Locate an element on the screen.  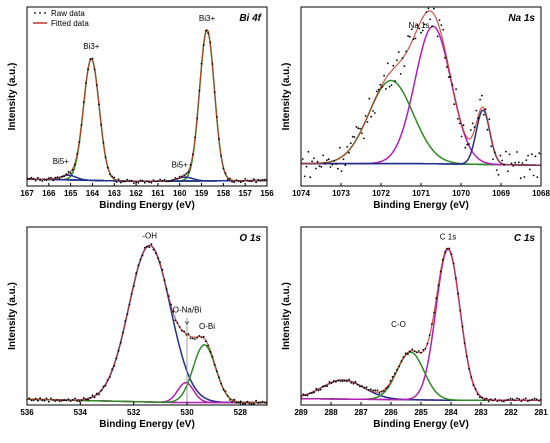
peak-annotation: O-Na/Bi is located at coordinates (187, 310).